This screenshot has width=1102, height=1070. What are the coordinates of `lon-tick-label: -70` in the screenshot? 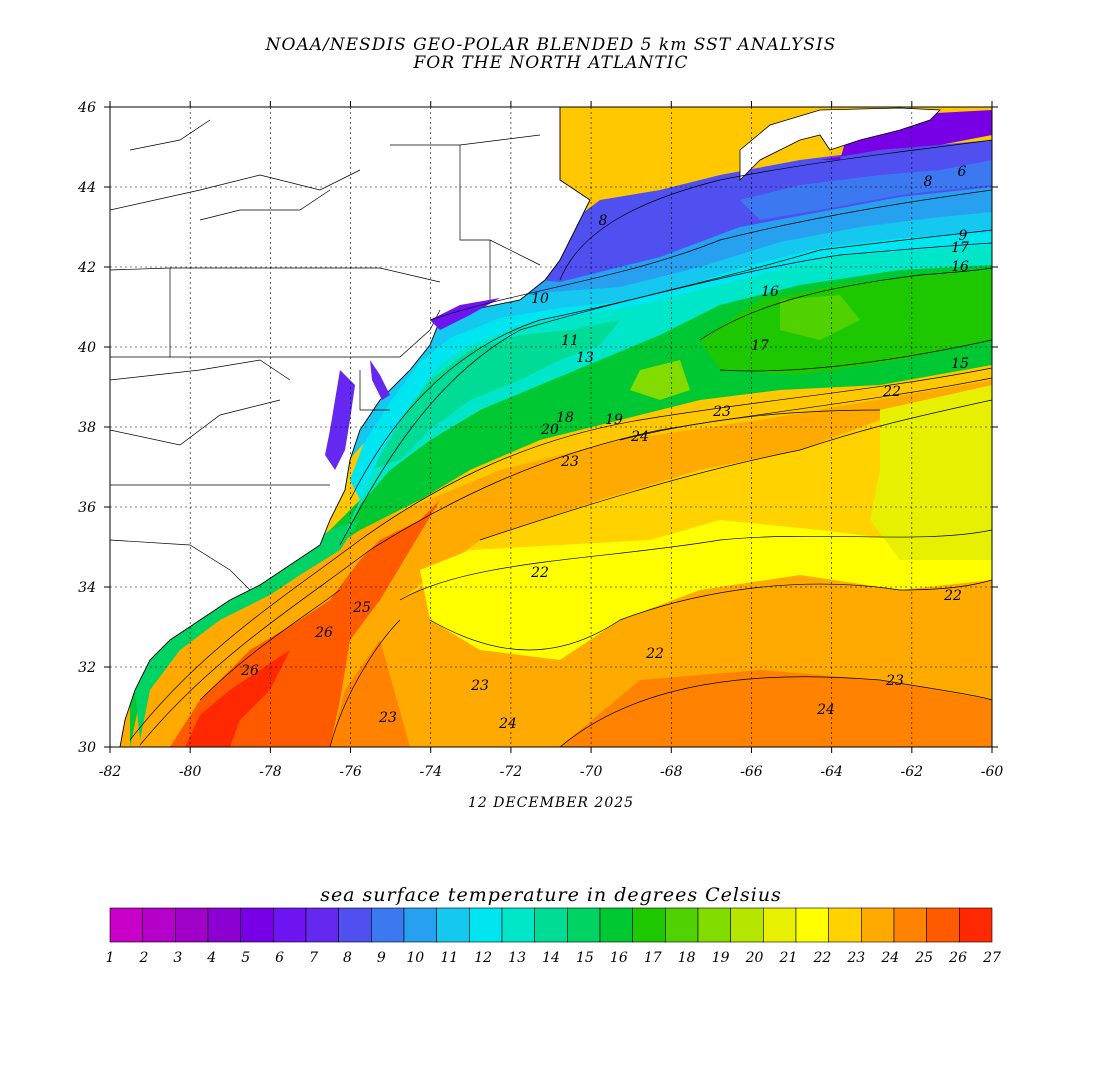 It's located at (591, 772).